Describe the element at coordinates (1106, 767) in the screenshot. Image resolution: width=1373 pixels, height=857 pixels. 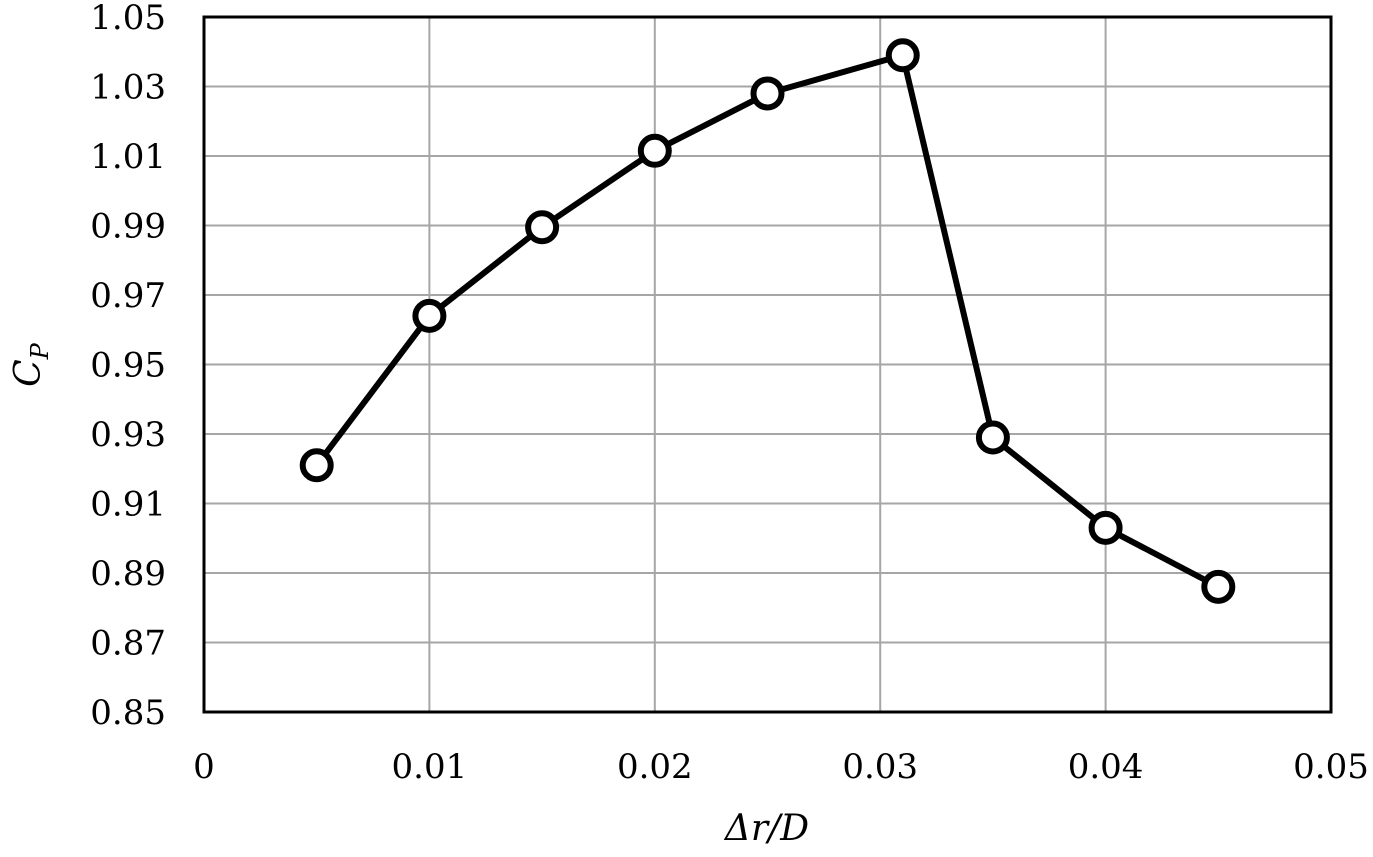
I see `x-tick-label: 0.04` at that location.